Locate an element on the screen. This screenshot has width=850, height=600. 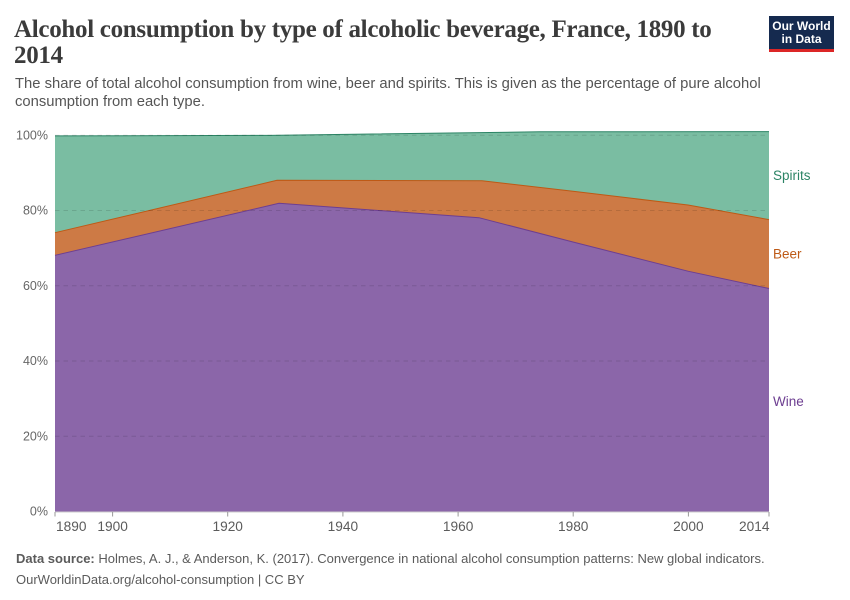
svg-text: 1980 is located at coordinates (573, 526).